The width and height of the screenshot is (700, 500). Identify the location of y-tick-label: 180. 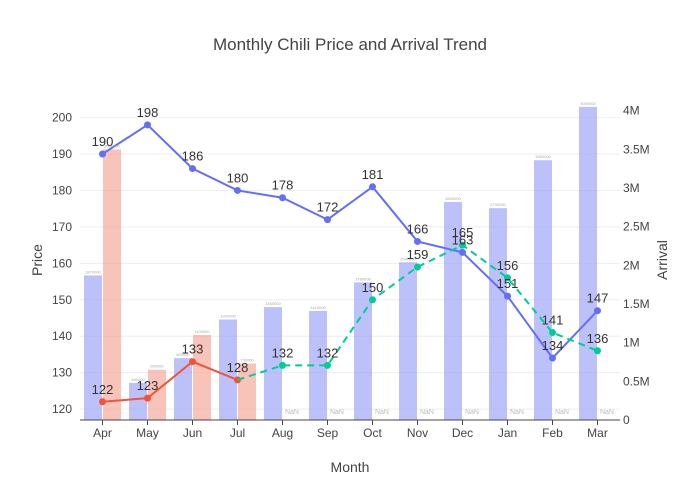
(62, 190).